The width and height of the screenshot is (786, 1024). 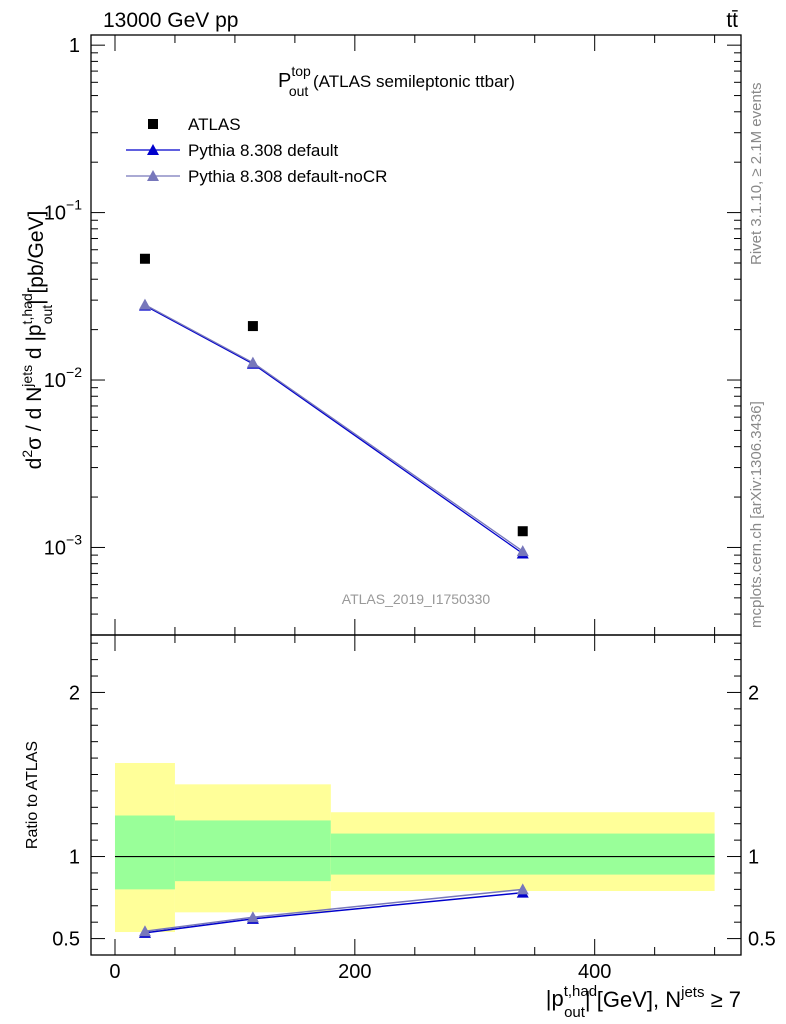 I want to click on x-axis-label: |pt,had out| [GeV], Njets ≥ 7, so click(x=643, y=1002).